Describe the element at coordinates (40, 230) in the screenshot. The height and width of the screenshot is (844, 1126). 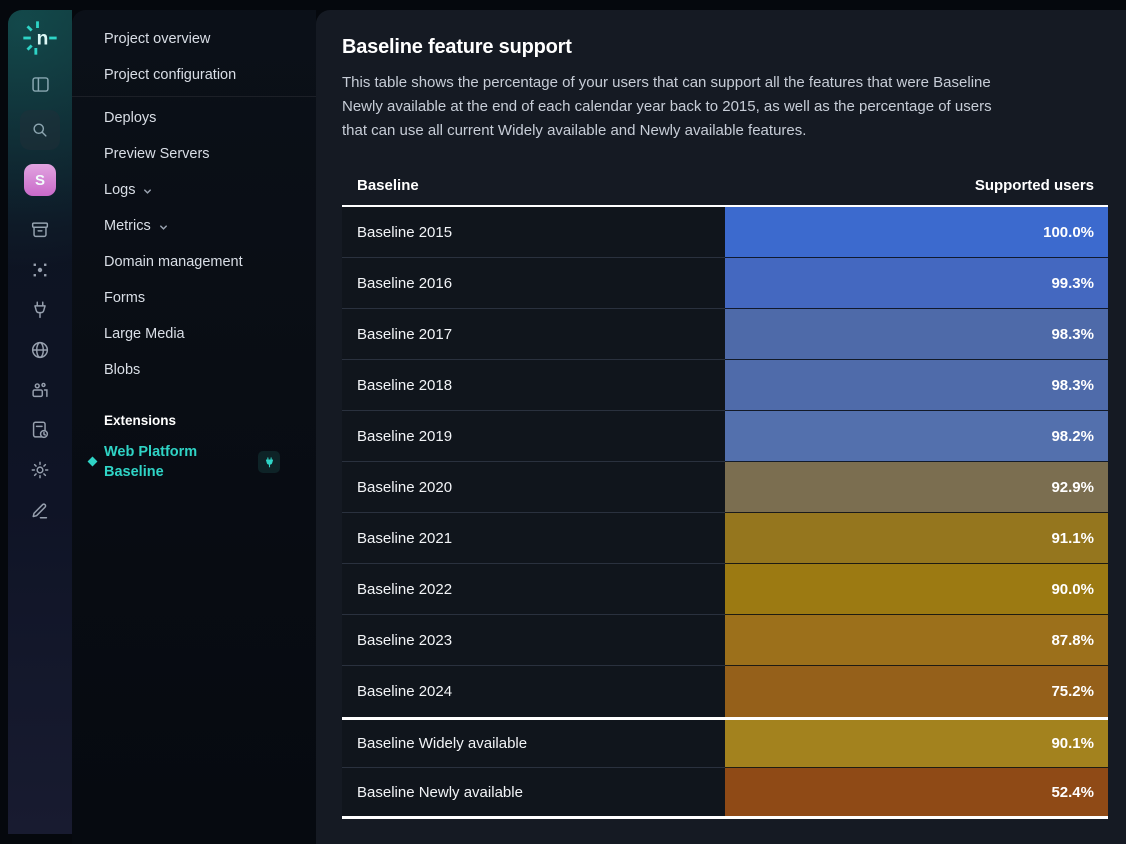
I see `deploys-box-icon` at that location.